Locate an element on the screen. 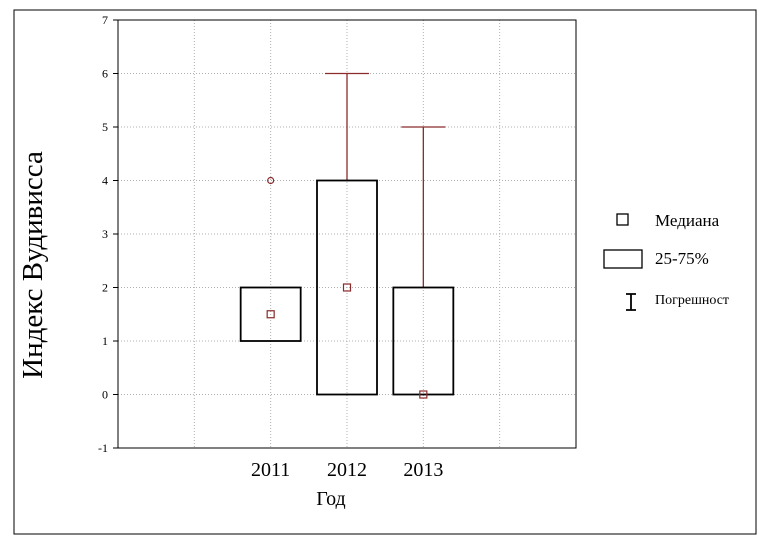 The width and height of the screenshot is (759, 541). x-axis-ticks: 2011 2012 2013 is located at coordinates (347, 470).